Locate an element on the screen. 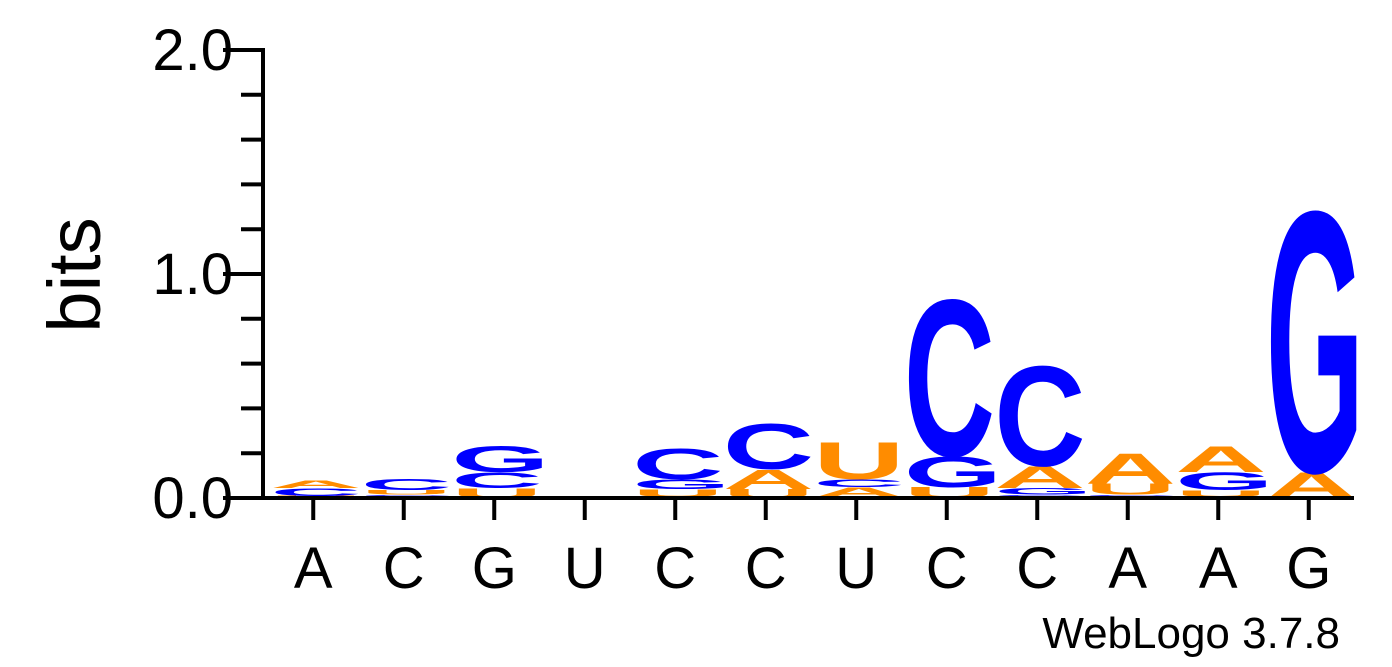 The width and height of the screenshot is (1392, 667). position-stack: AUGC is located at coordinates (681, 469).